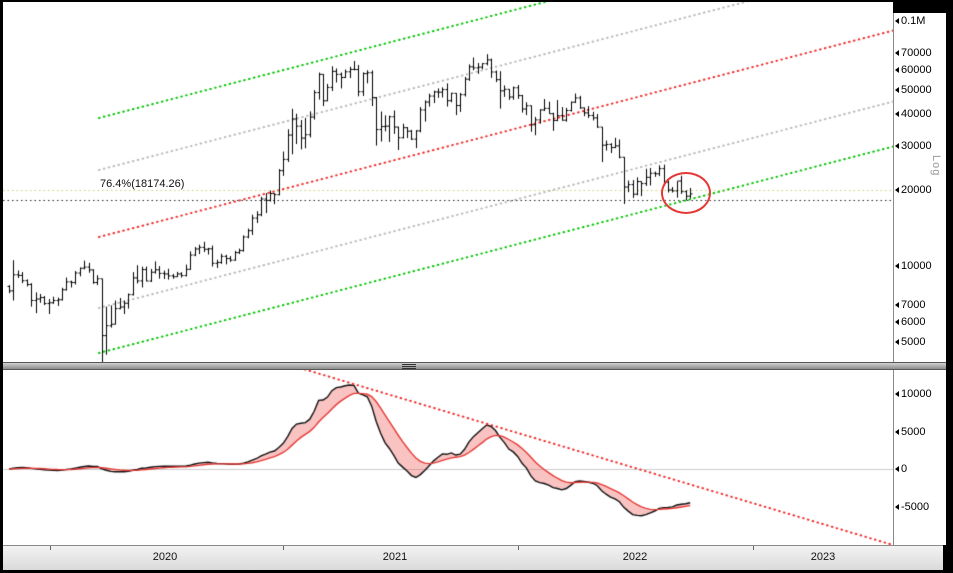 The height and width of the screenshot is (573, 953). Describe the element at coordinates (165, 557) in the screenshot. I see `year-label: 2020` at that location.